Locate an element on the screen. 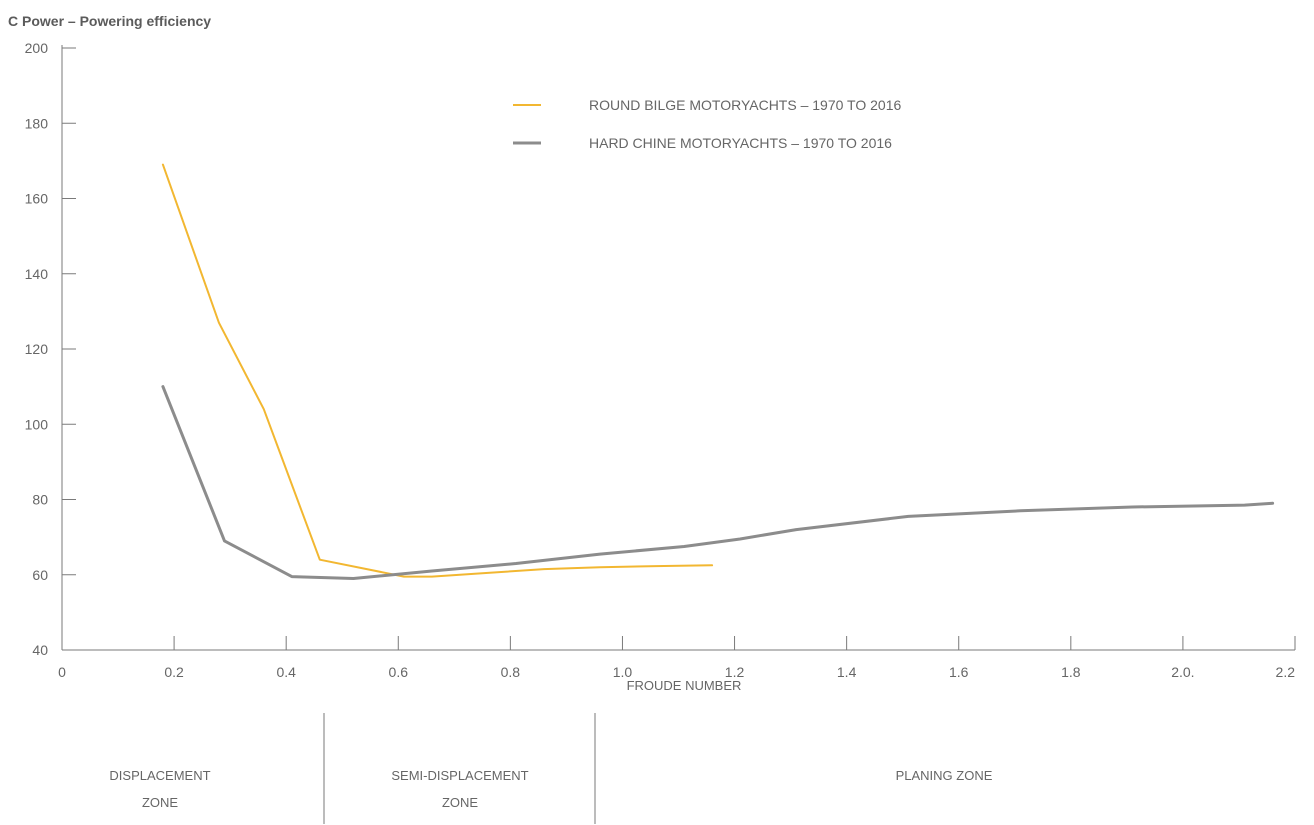 The width and height of the screenshot is (1314, 825). zone-semi-displacement-label: SEMI-DISPLACEMENT is located at coordinates (459, 775).